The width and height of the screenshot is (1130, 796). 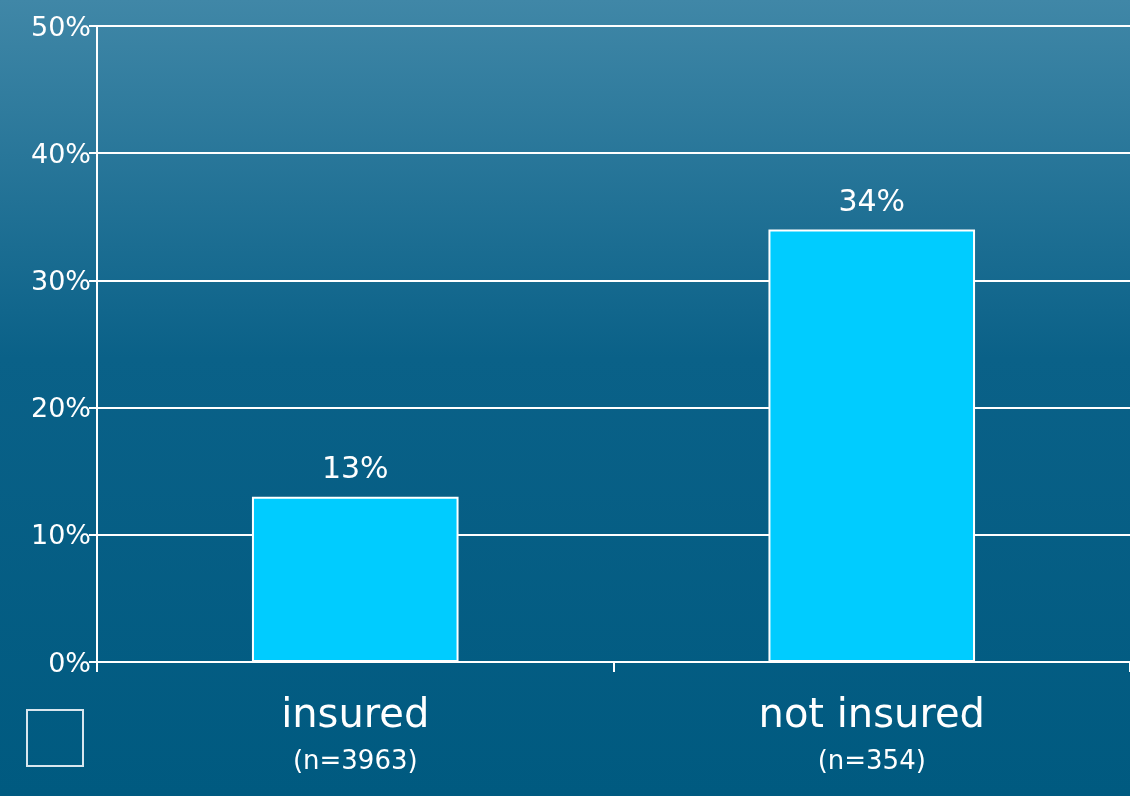 I want to click on y-tick-label: 10%, so click(x=60, y=535).